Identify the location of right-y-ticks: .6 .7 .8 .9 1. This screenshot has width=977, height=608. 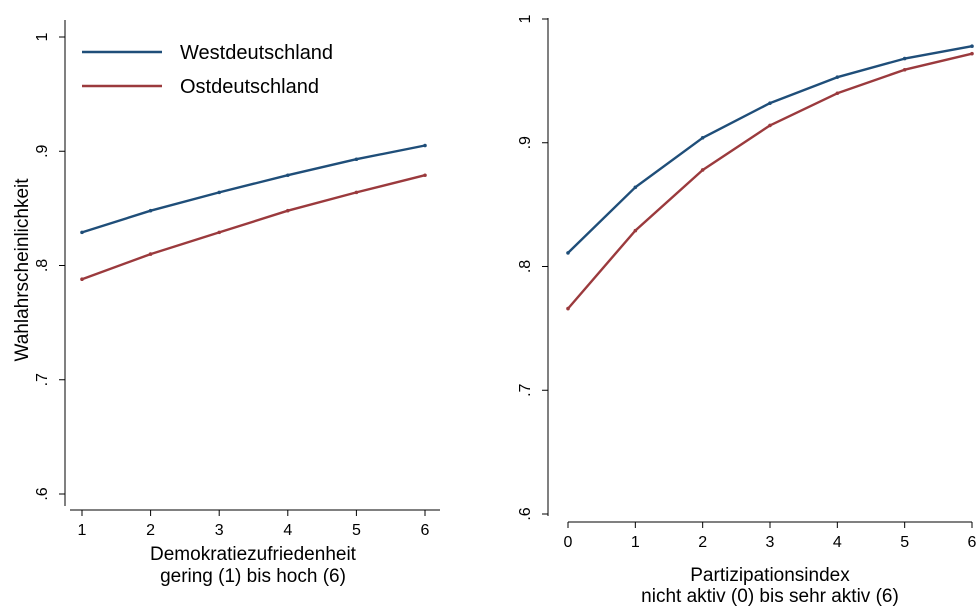
(532, 267).